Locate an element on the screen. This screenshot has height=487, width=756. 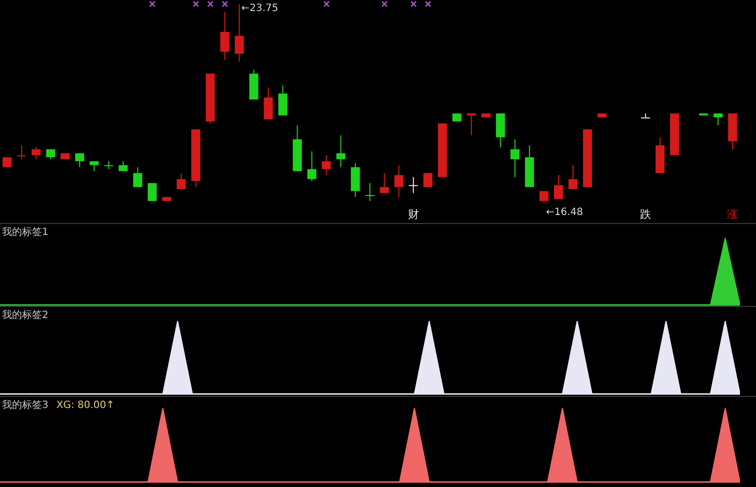
chart-title: 我的标签2 is located at coordinates (25, 315).